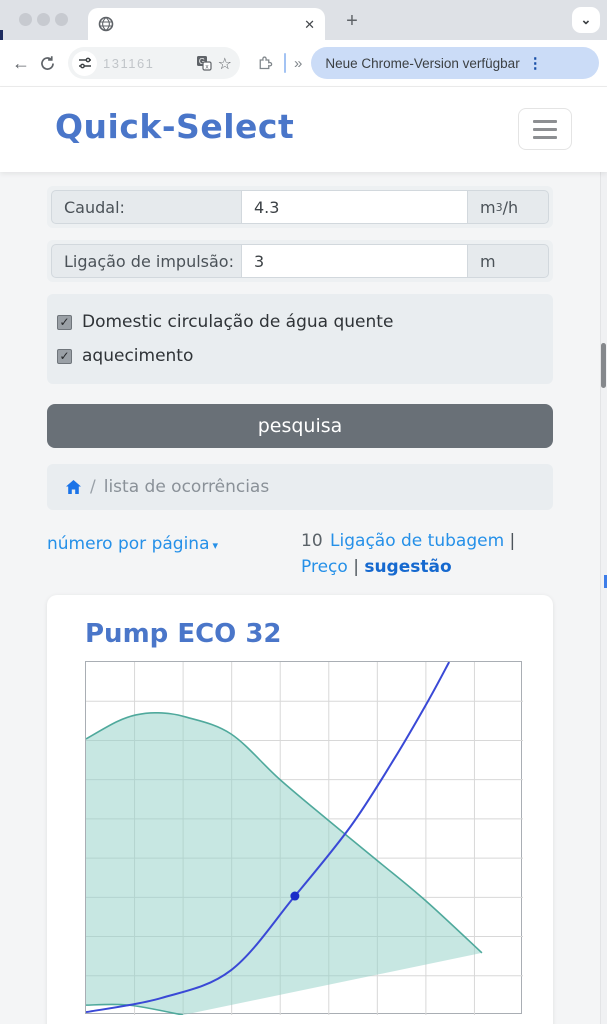 Image resolution: width=607 pixels, height=1024 pixels. What do you see at coordinates (422, 63) in the screenshot?
I see `chrome-update-label: Neue Chrome-Version verfügbar` at bounding box center [422, 63].